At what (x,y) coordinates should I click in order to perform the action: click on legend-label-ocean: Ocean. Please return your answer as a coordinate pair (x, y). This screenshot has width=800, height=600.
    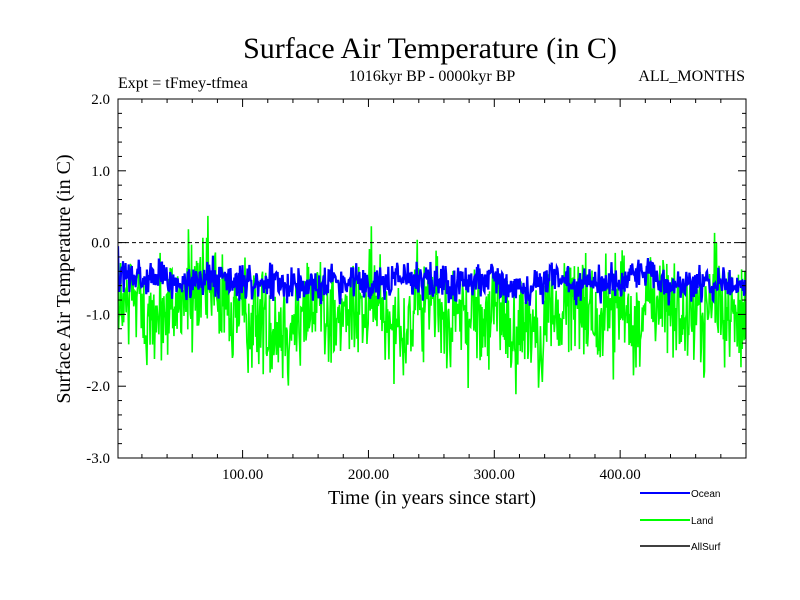
    Looking at the image, I should click on (705, 494).